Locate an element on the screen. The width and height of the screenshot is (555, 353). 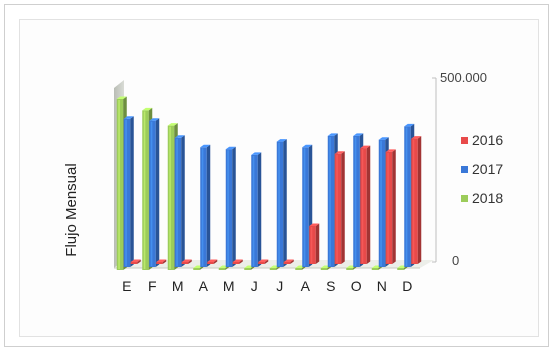
legend-label: 2017 is located at coordinates (487, 169).